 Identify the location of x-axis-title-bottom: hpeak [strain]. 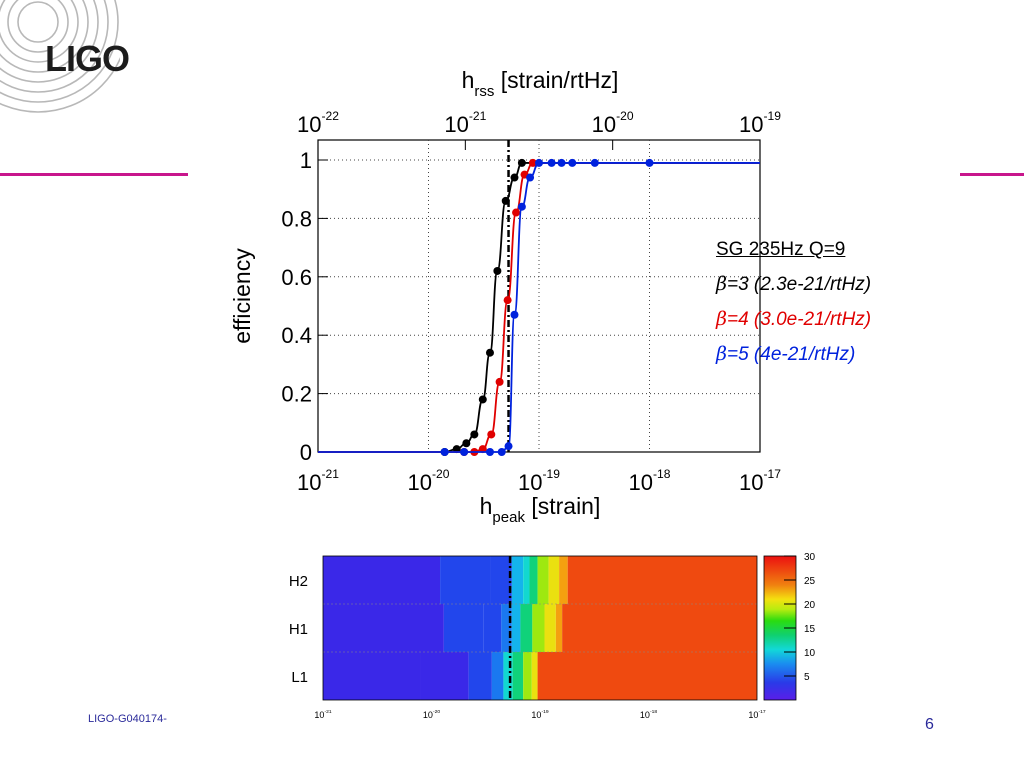
(540, 509).